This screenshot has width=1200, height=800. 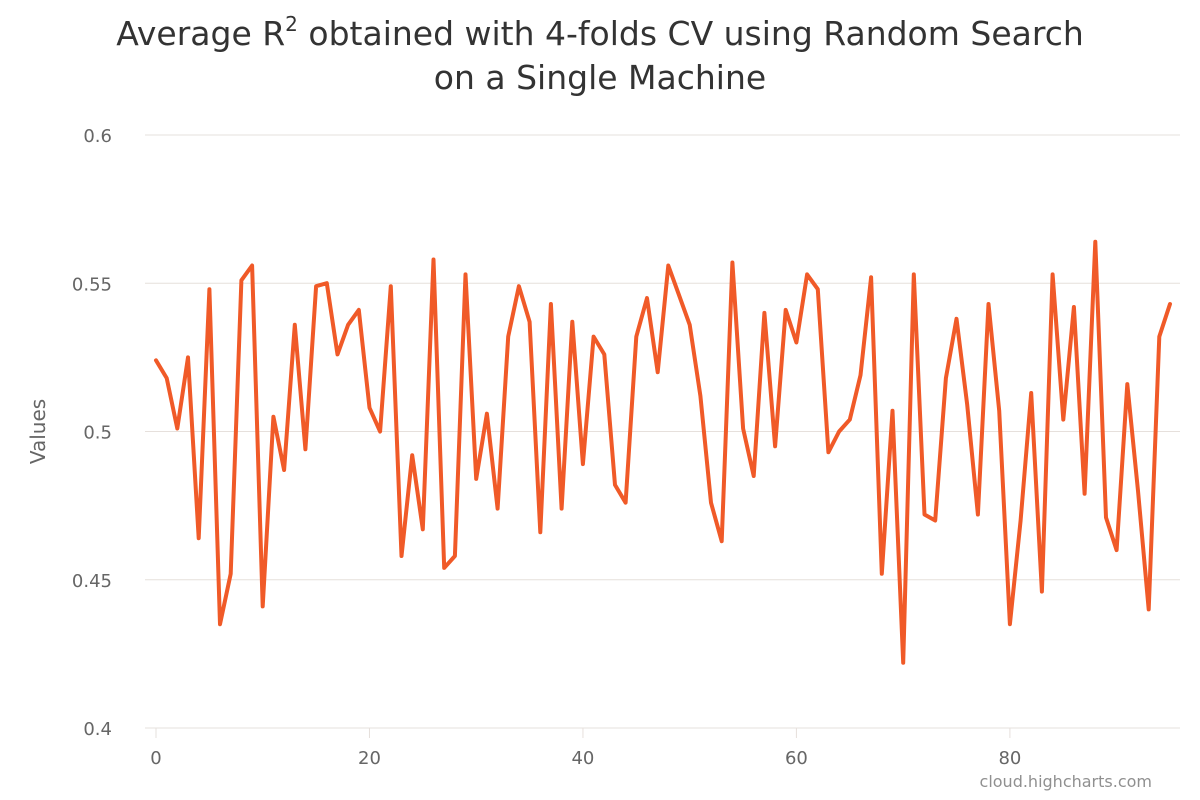 I want to click on credits-link: cloud.highcharts.com, so click(x=1065, y=781).